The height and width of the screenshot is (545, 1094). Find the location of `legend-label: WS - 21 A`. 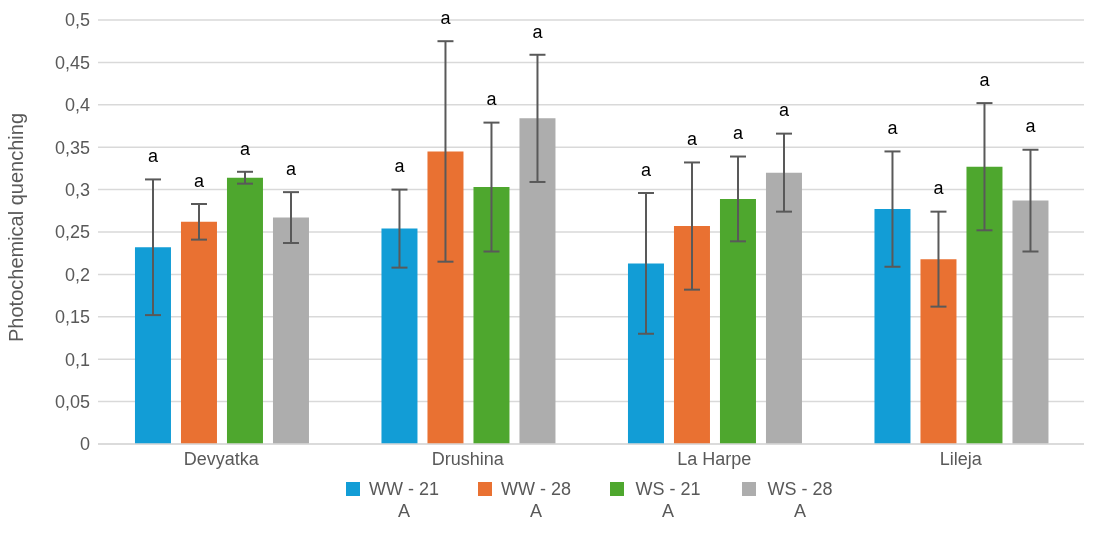

legend-label: WS - 21 A is located at coordinates (668, 500).